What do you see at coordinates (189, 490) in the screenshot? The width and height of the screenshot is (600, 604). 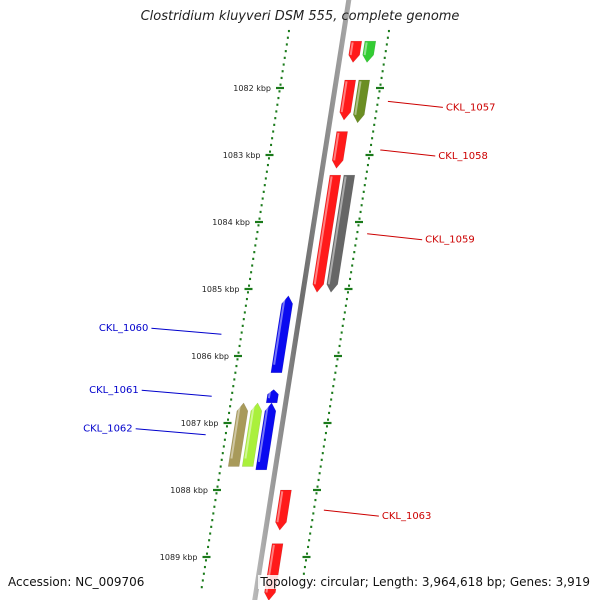 I see `ruler-label: 1088 kbp` at bounding box center [189, 490].